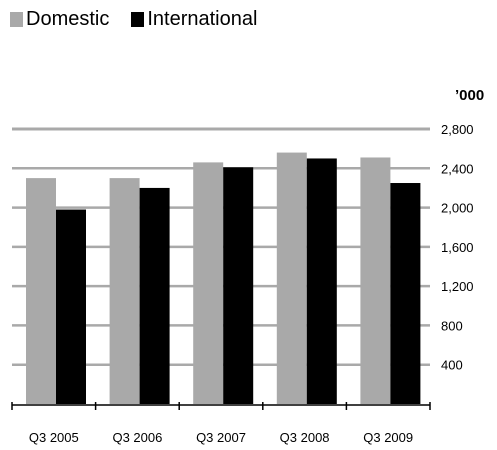  Describe the element at coordinates (221, 437) in the screenshot. I see `x-tick-label: Q3 2007` at that location.